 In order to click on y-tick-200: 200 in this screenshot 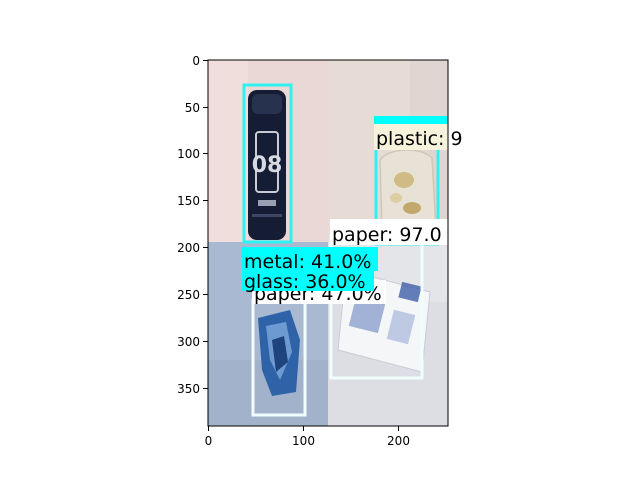, I will do `click(188, 248)`.